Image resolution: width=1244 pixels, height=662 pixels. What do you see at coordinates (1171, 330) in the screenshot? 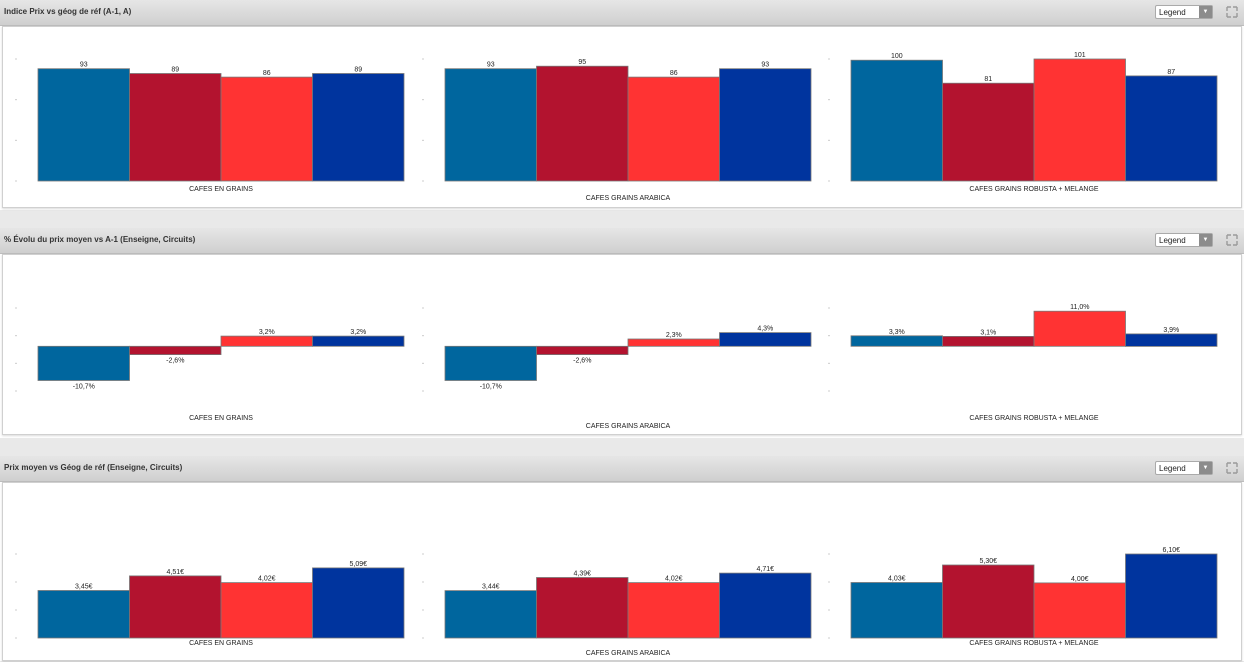
I see `data-label: 3,9%` at bounding box center [1171, 330].